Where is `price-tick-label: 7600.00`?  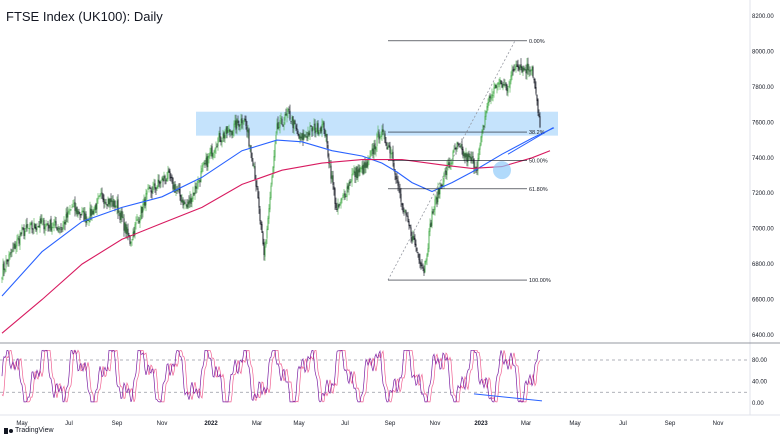
price-tick-label: 7600.00 is located at coordinates (763, 123).